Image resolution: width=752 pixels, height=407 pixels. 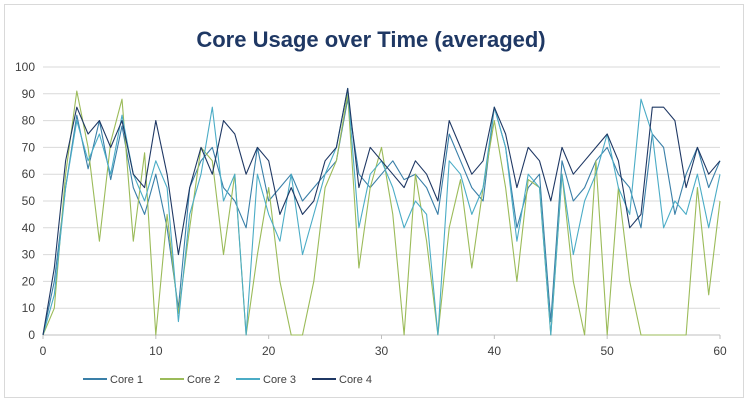 I want to click on y-tick-label: 100, so click(x=25, y=67).